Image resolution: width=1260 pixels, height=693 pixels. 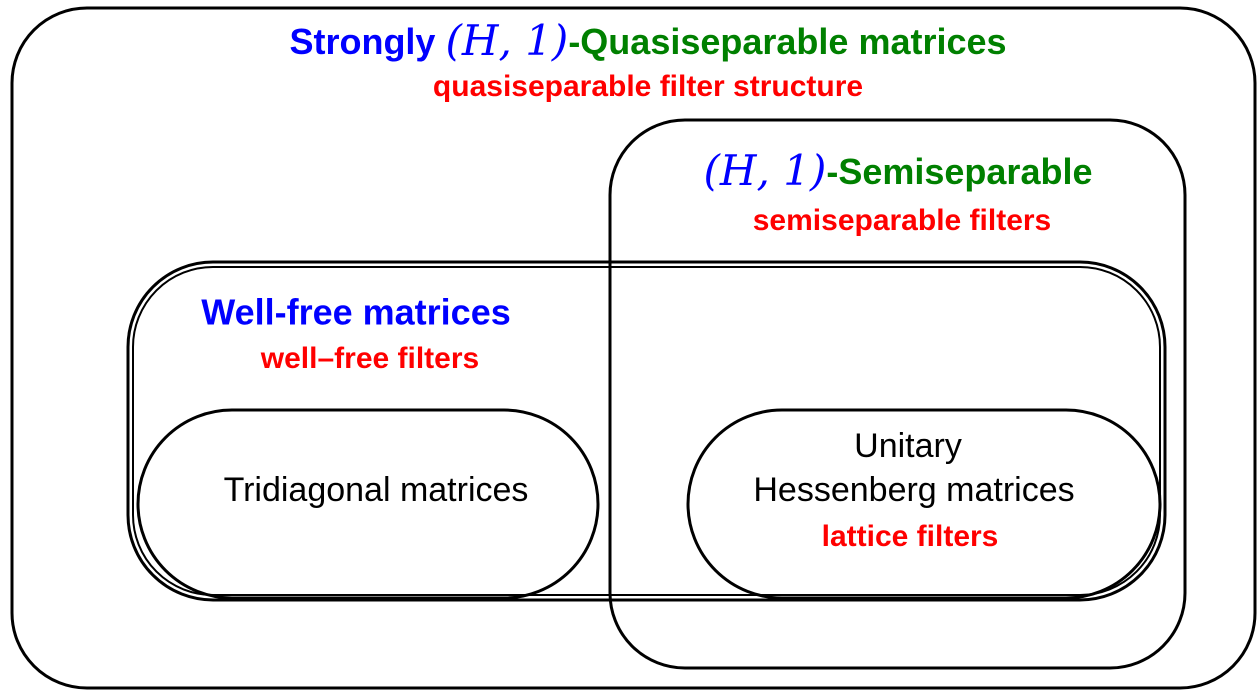 I want to click on outer-prefix: Strongly, so click(x=362, y=41).